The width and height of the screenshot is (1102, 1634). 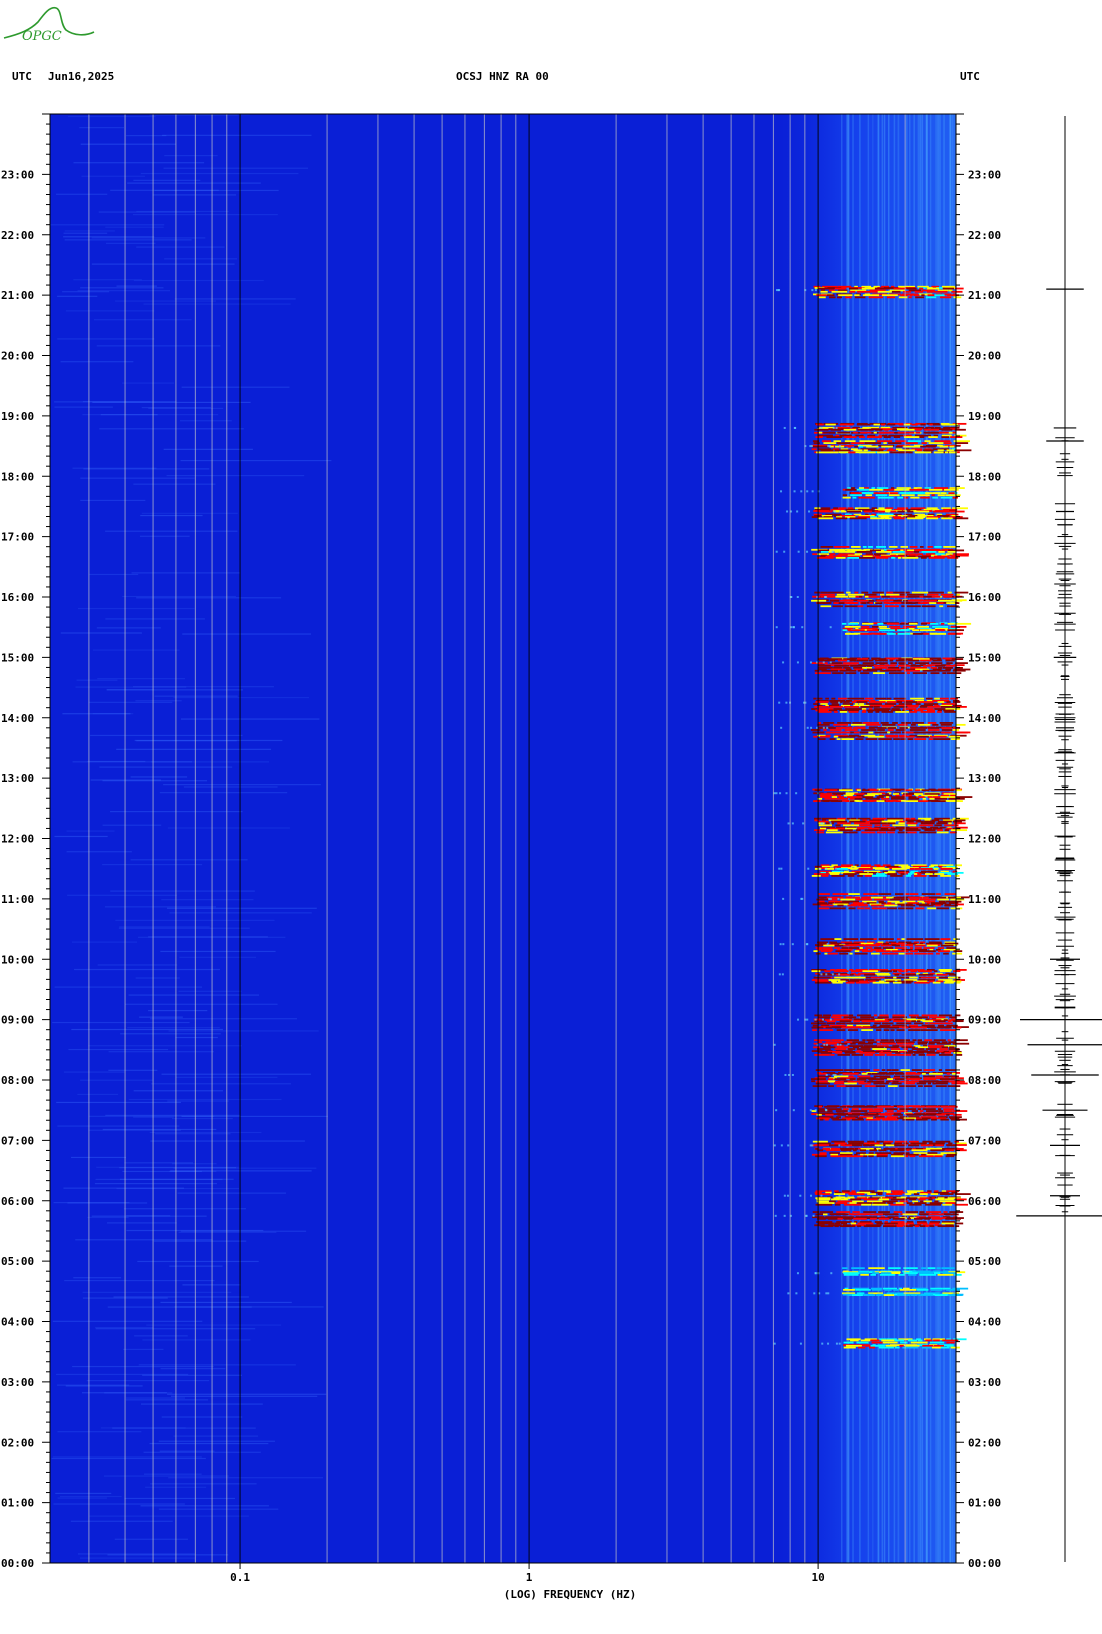 I want to click on band-streak, so click(x=950, y=838).